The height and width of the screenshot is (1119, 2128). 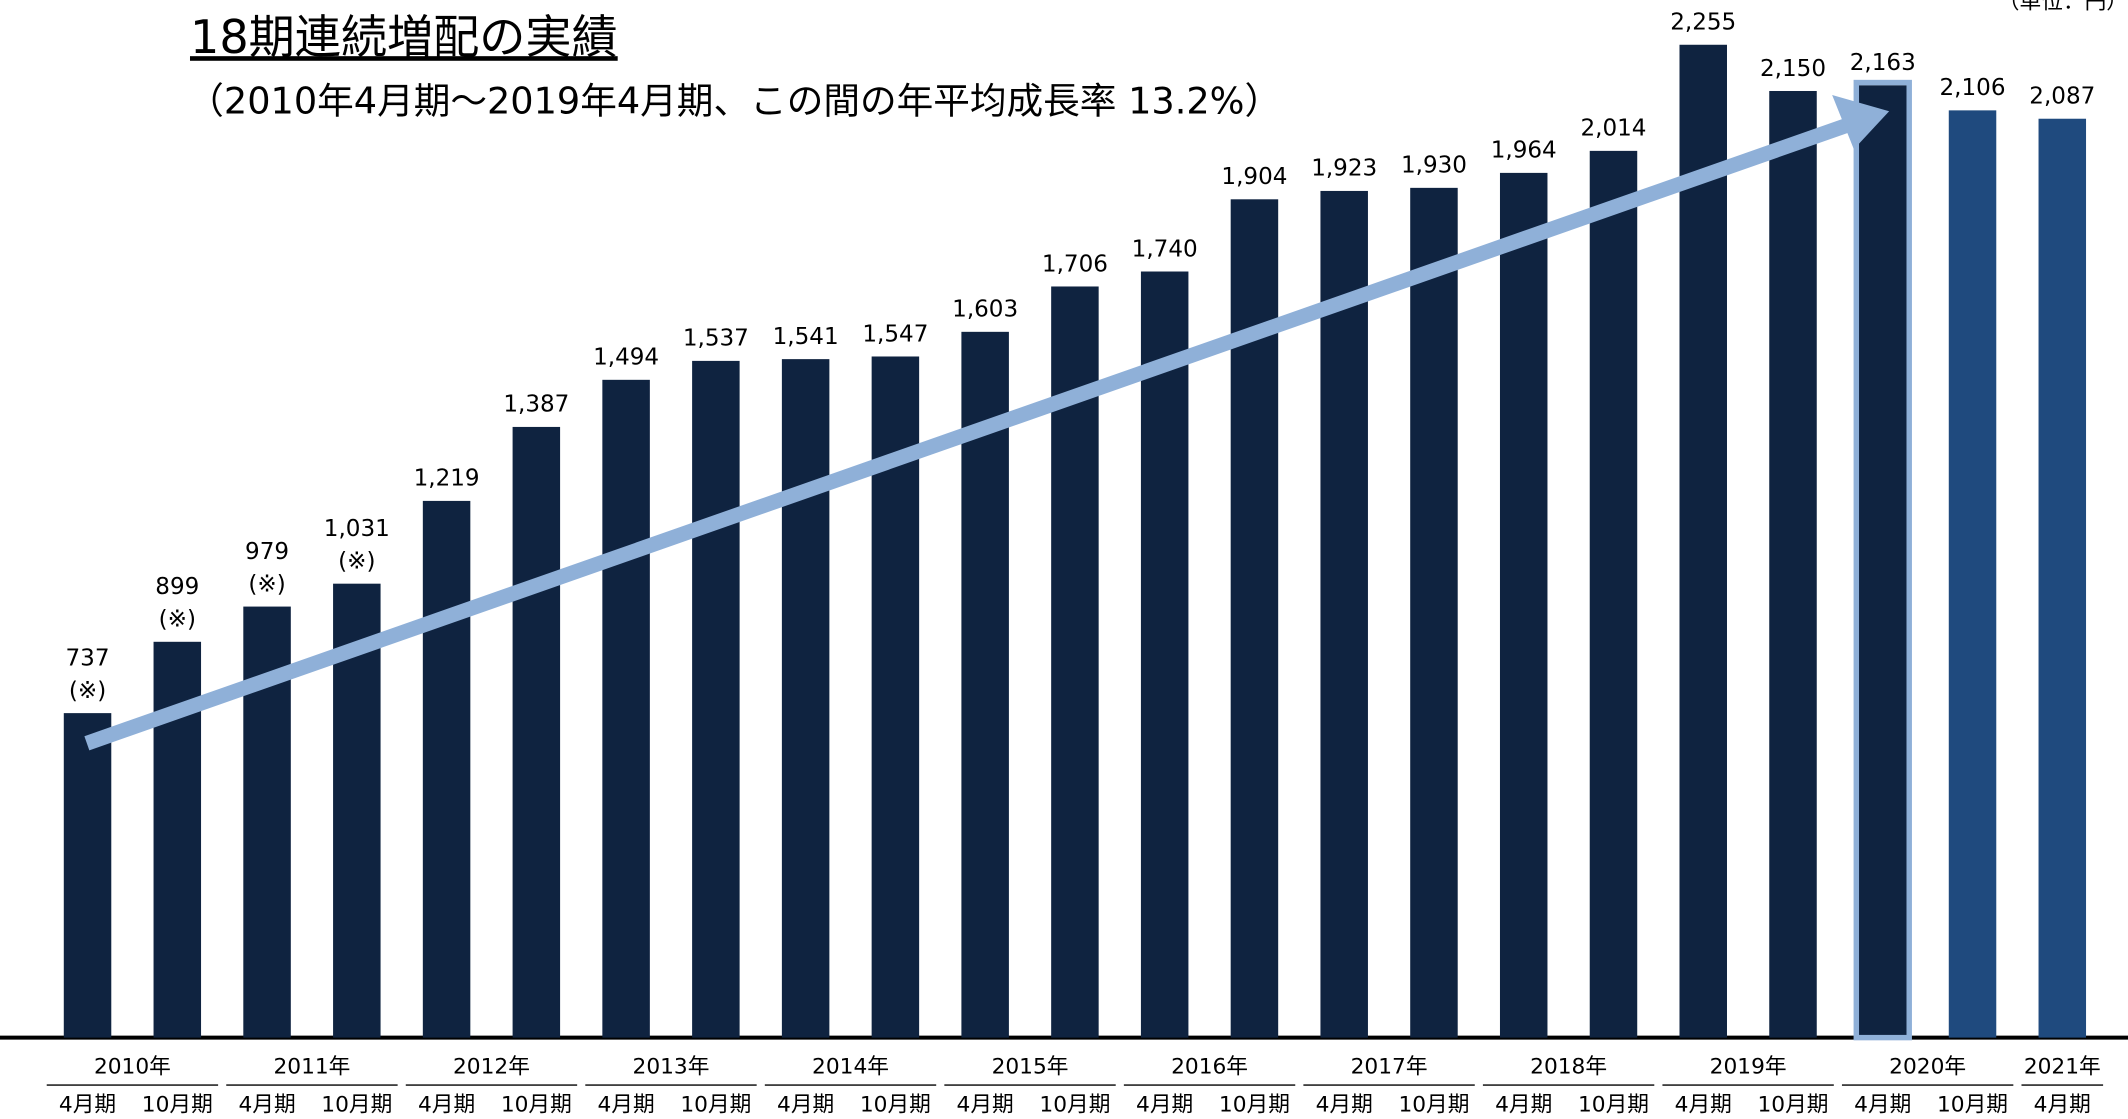 What do you see at coordinates (734, 101) in the screenshot?
I see `chart-subtitle: （2010年4月期～2019年4月期、この間の年平均成長率 13.2%）` at bounding box center [734, 101].